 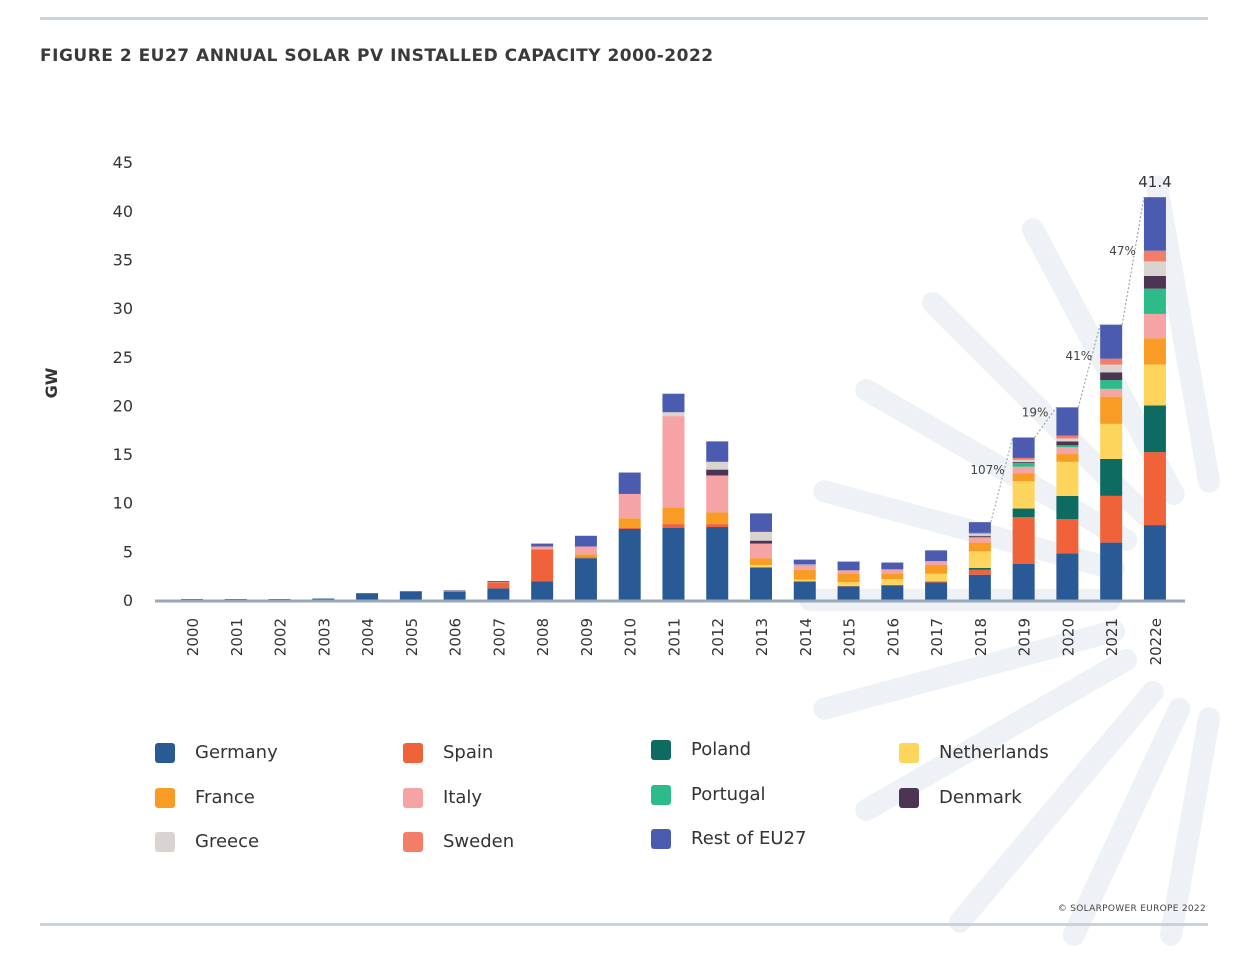 I want to click on copyright-credit: © SOLARPOWER EUROPE 2022, so click(x=1131, y=909).